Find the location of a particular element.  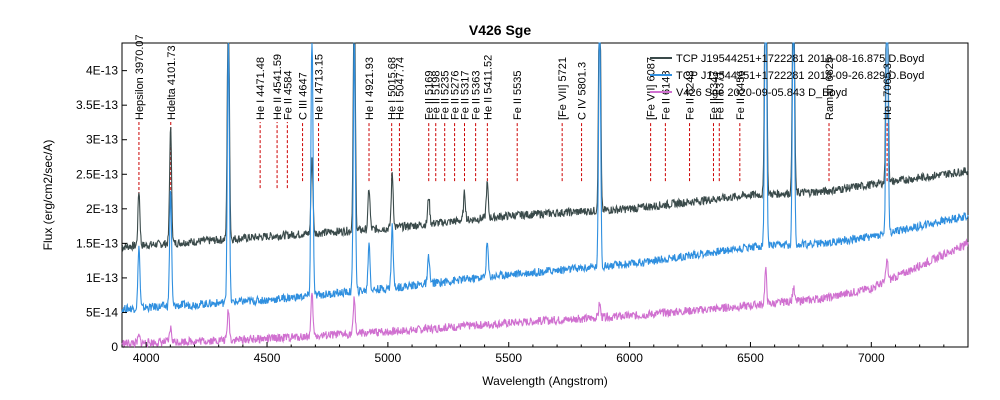

annotation-label: Fe II 4584 is located at coordinates (288, 95).